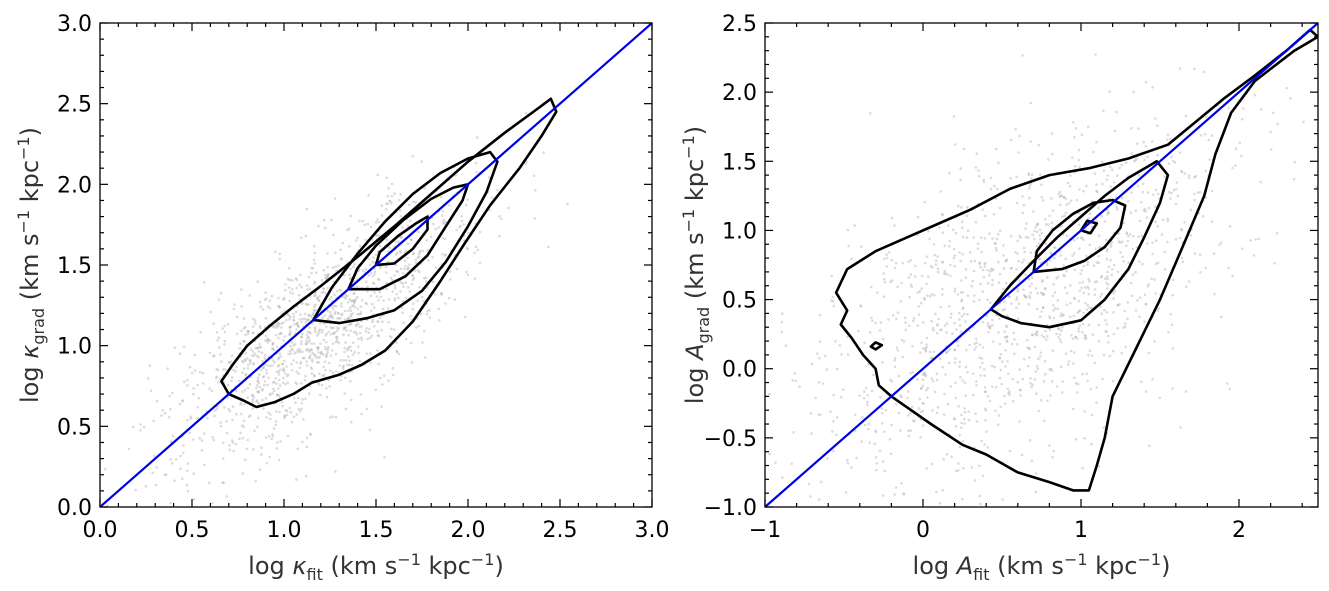  What do you see at coordinates (739, 301) in the screenshot?
I see `y-tick-label: 0.5` at bounding box center [739, 301].